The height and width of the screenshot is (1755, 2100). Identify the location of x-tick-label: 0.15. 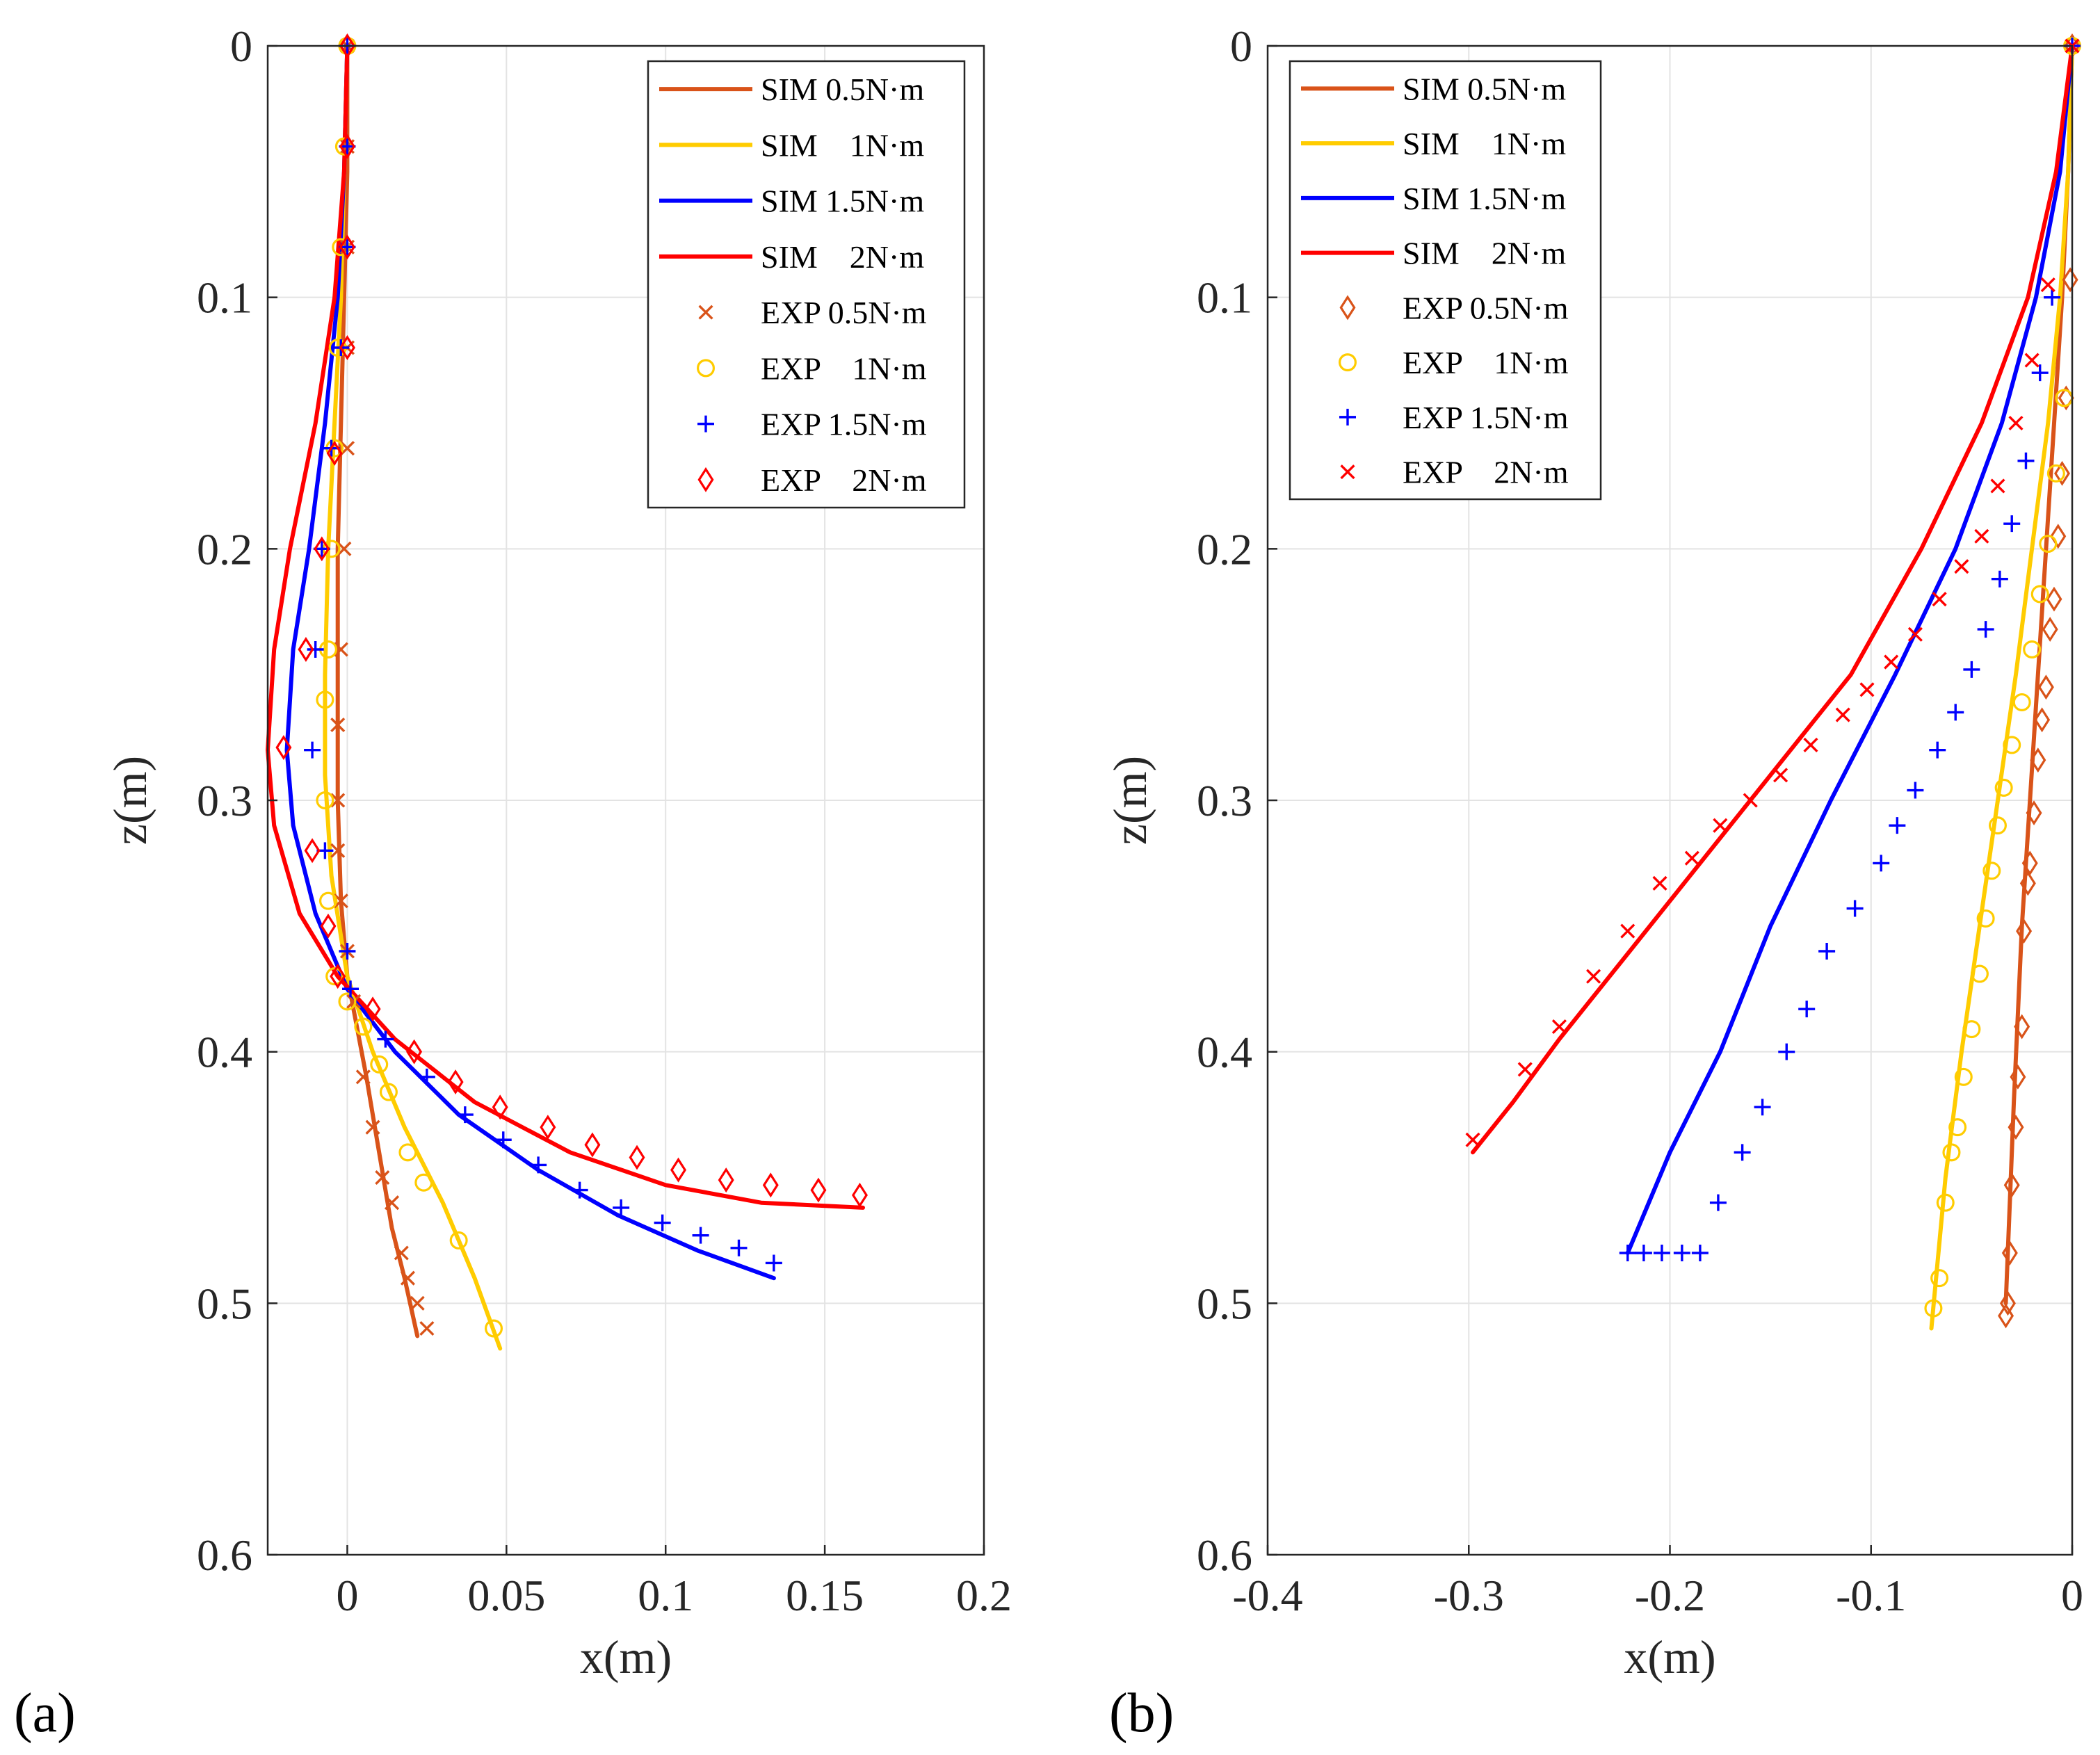
(825, 1595).